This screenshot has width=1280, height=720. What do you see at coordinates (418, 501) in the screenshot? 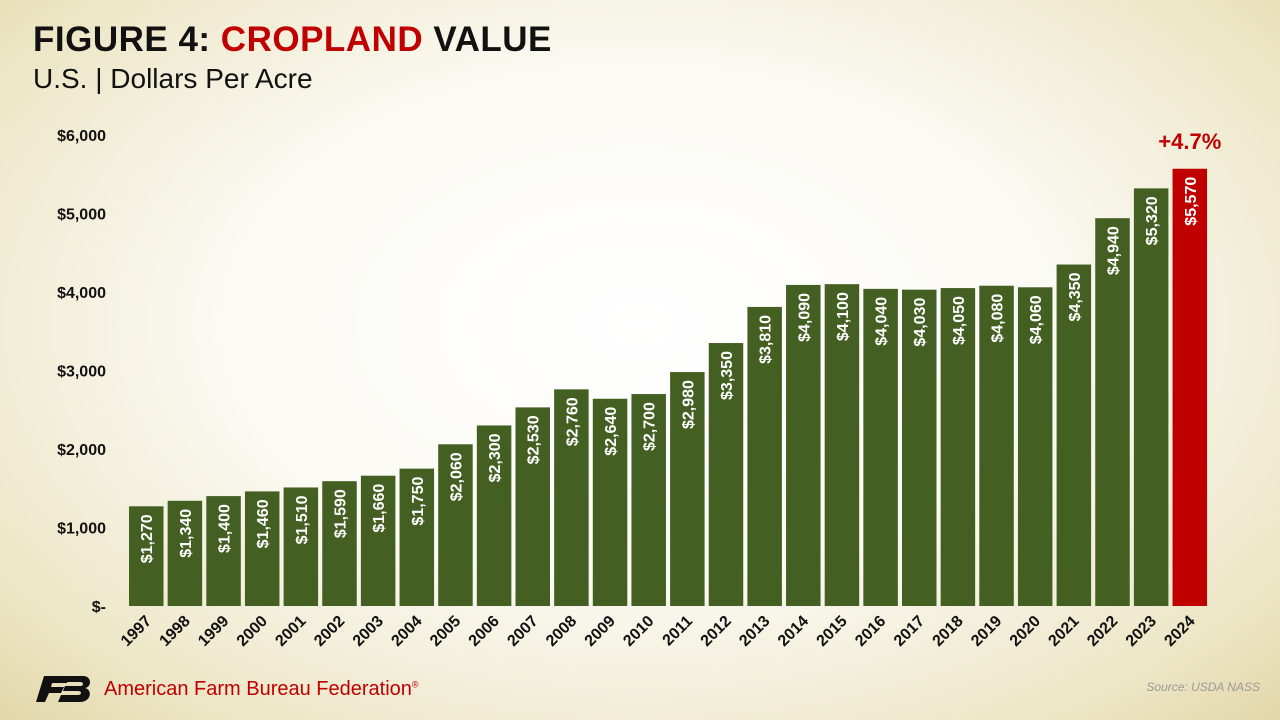
I see `data-label: $1,750` at bounding box center [418, 501].